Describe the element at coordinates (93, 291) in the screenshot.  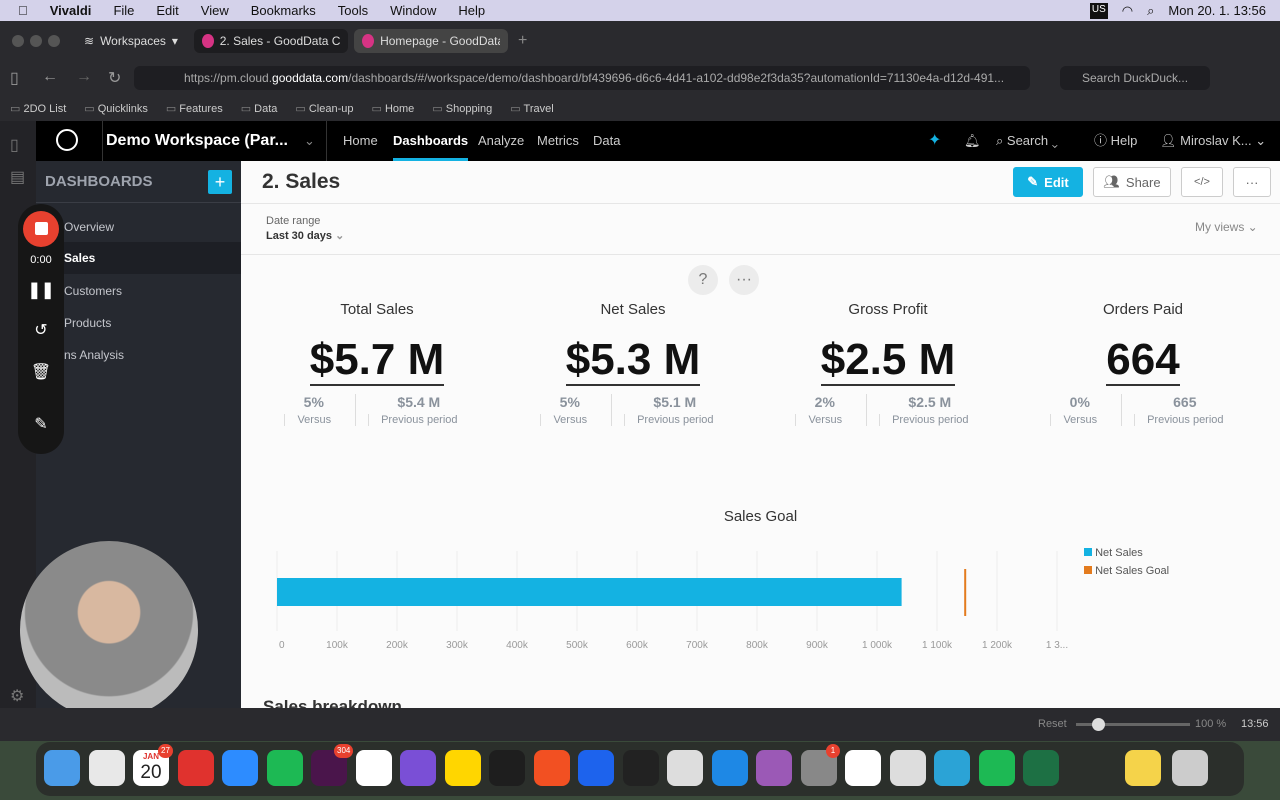
I see `sidebar-item-customers: Customers` at that location.